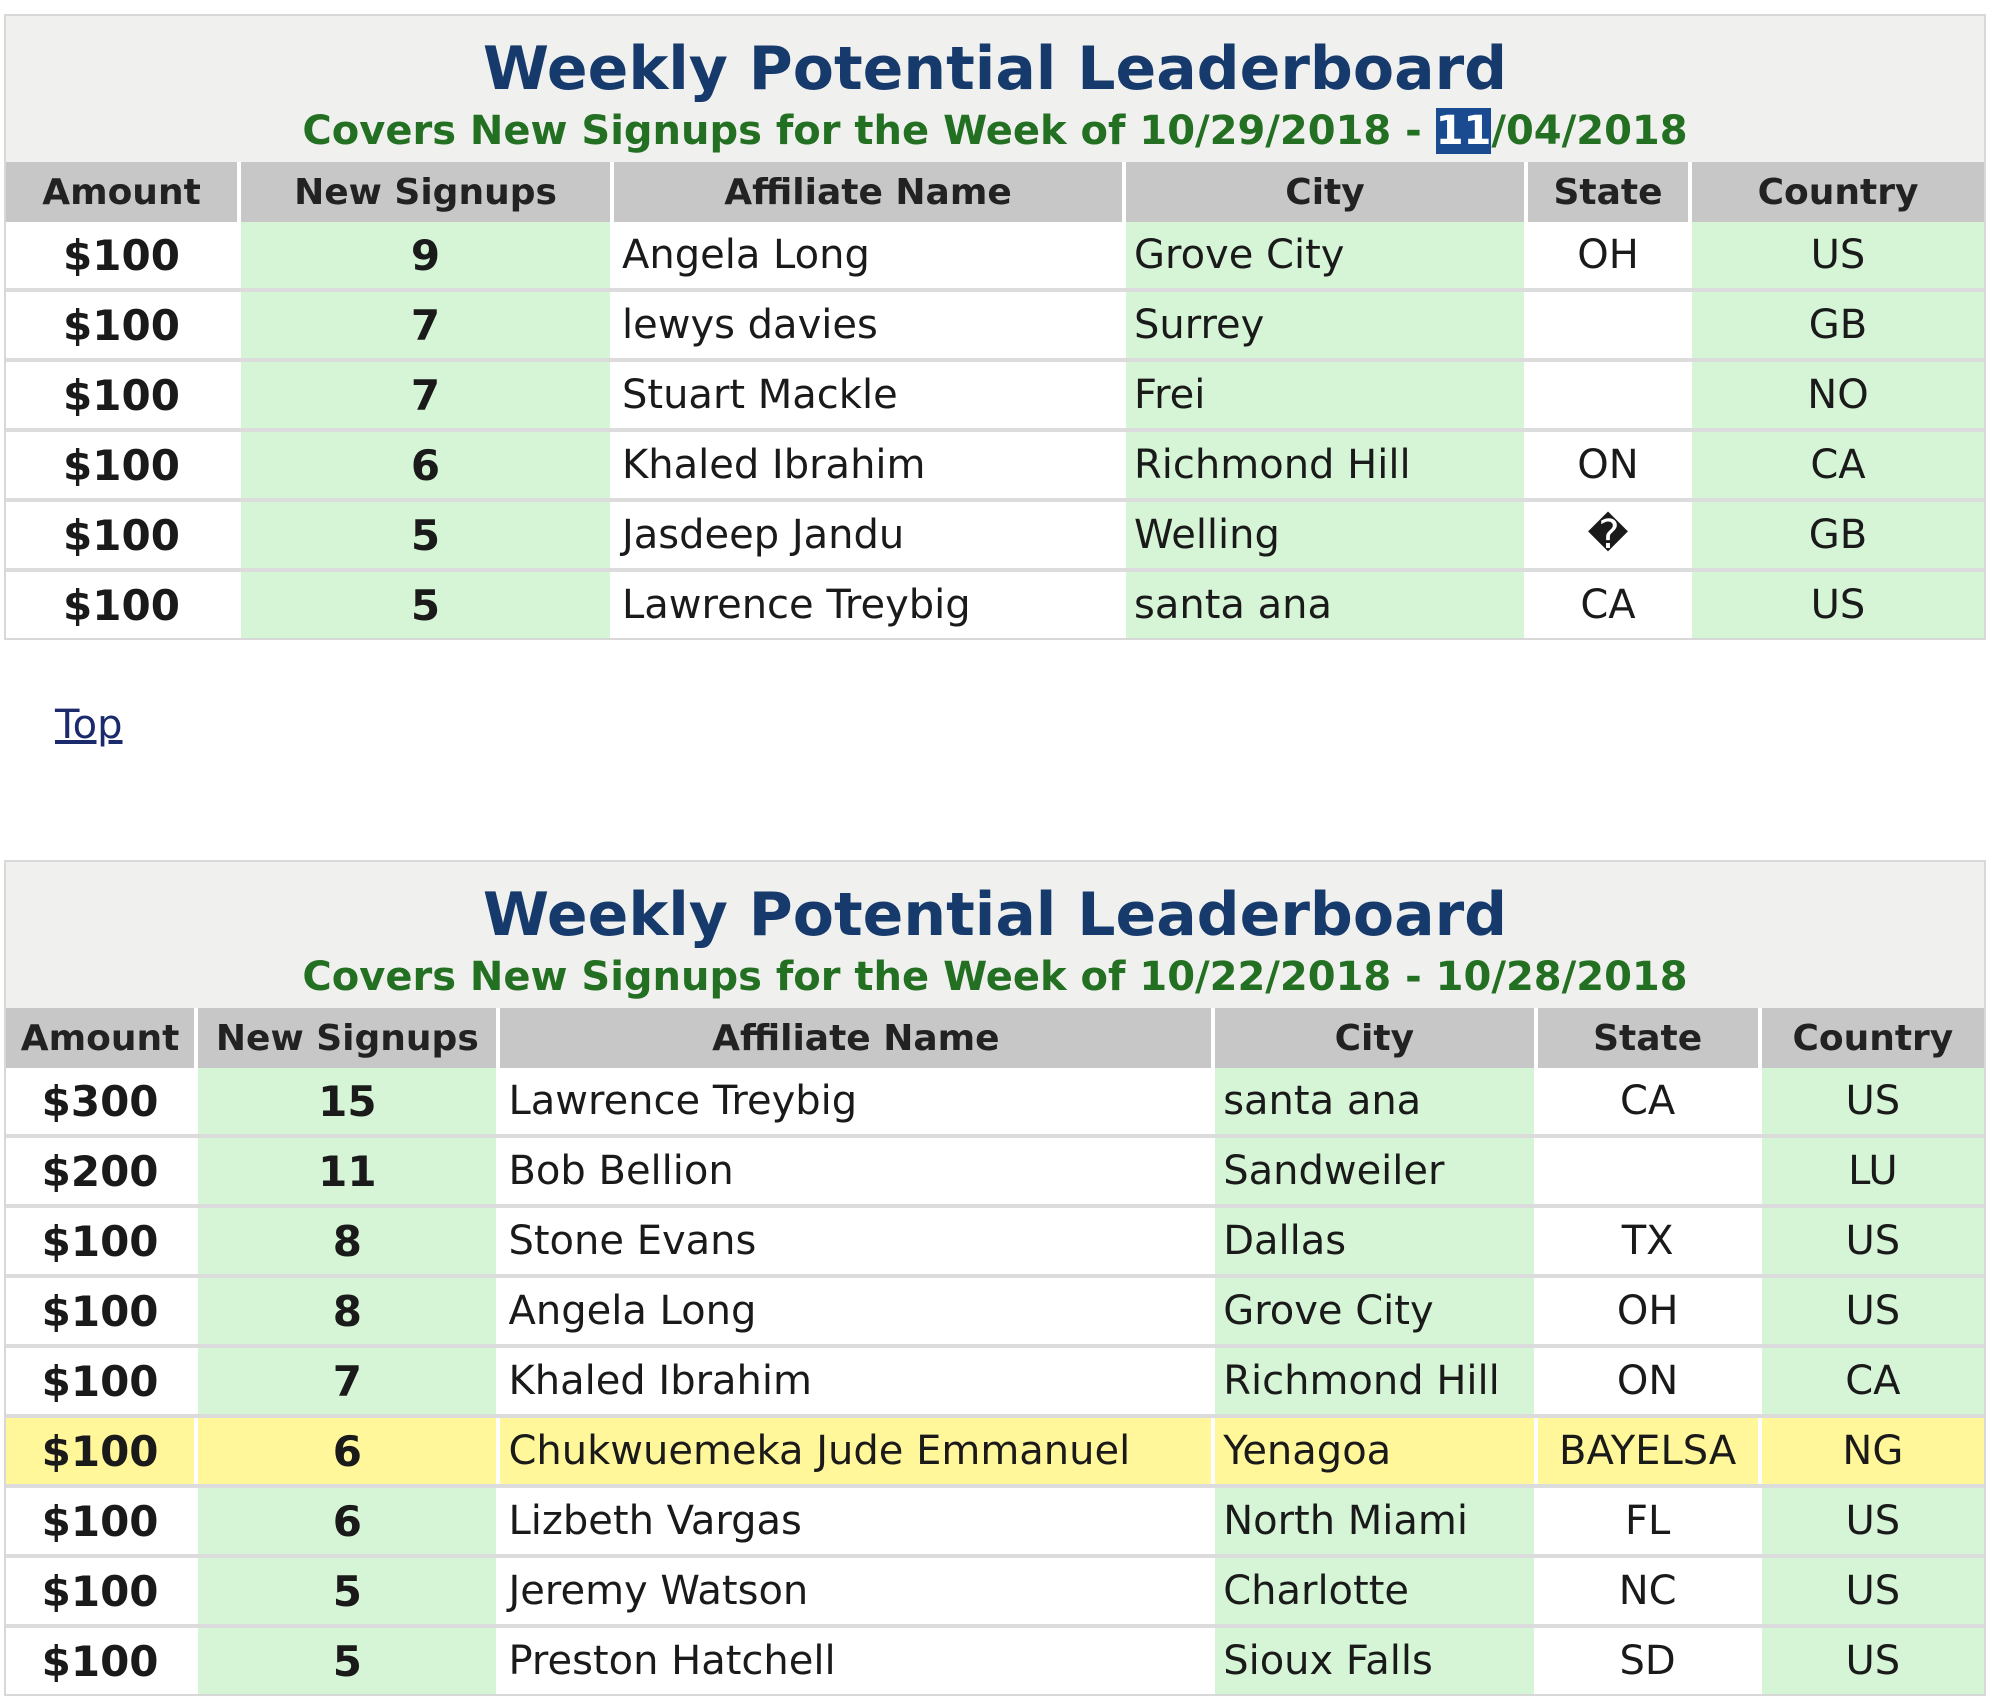 Image resolution: width=2000 pixels, height=1703 pixels. I want to click on top-link: Top, so click(89, 725).